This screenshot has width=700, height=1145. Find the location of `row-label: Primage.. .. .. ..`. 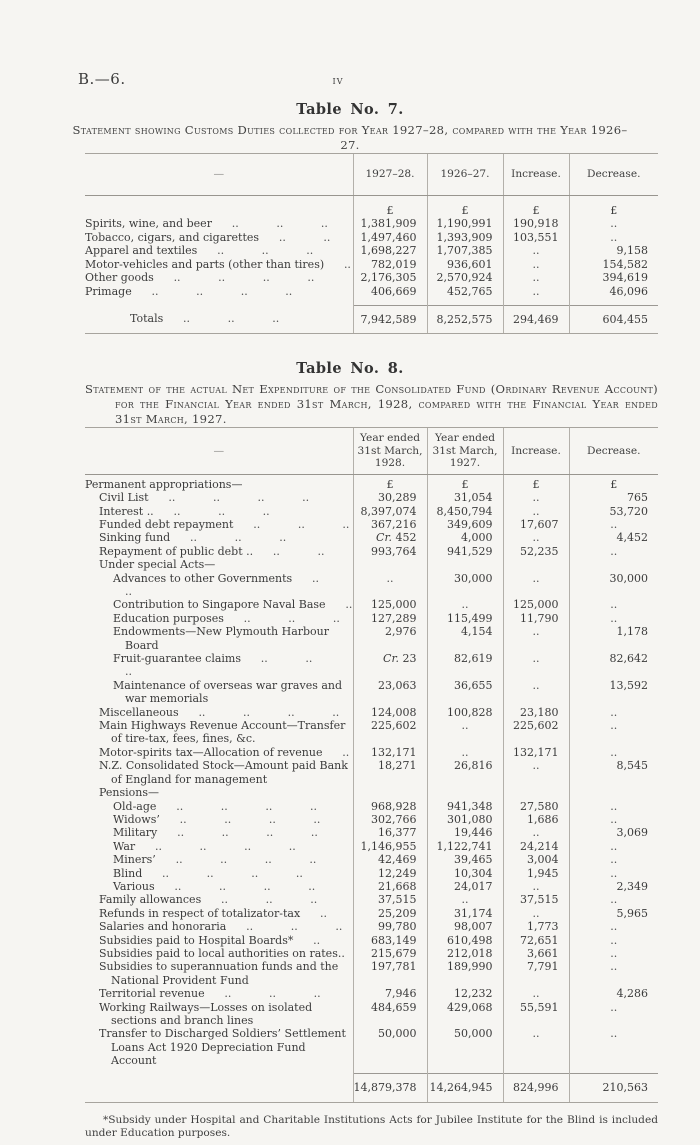

row-label: Primage.. .. .. .. is located at coordinates (189, 292).